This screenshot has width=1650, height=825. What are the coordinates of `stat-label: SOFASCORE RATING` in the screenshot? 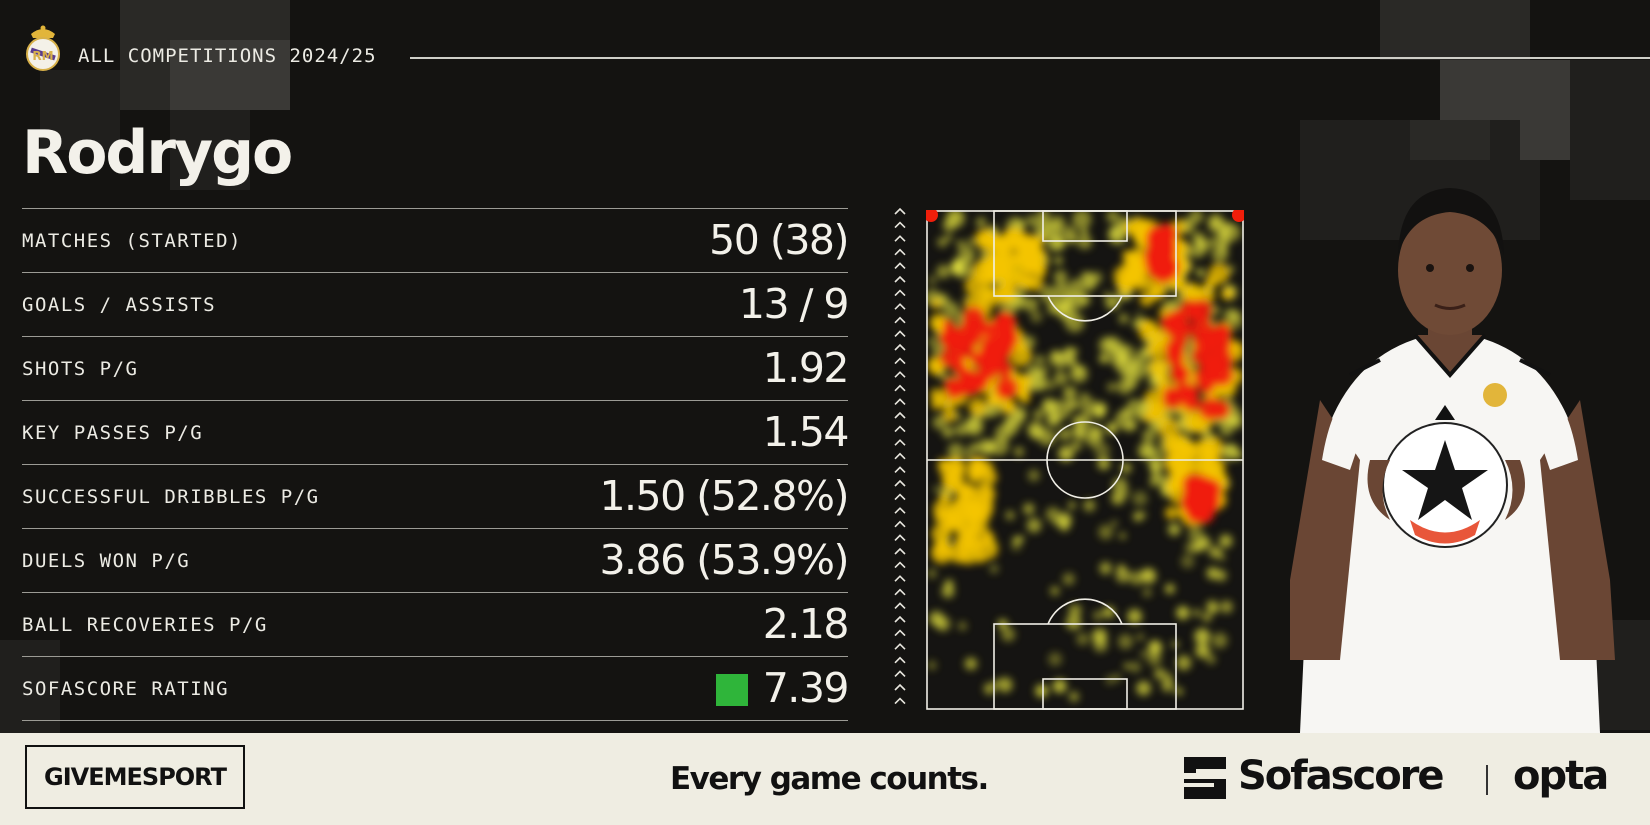 It's located at (126, 689).